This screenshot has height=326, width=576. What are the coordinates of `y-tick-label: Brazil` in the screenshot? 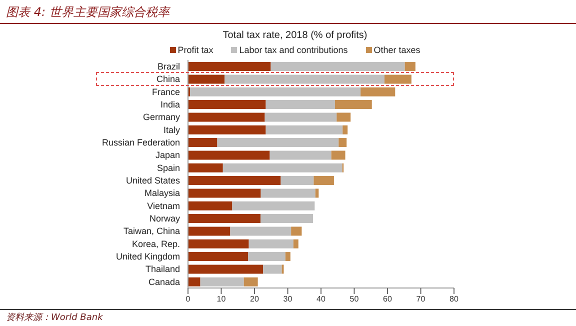 It's located at (168, 67).